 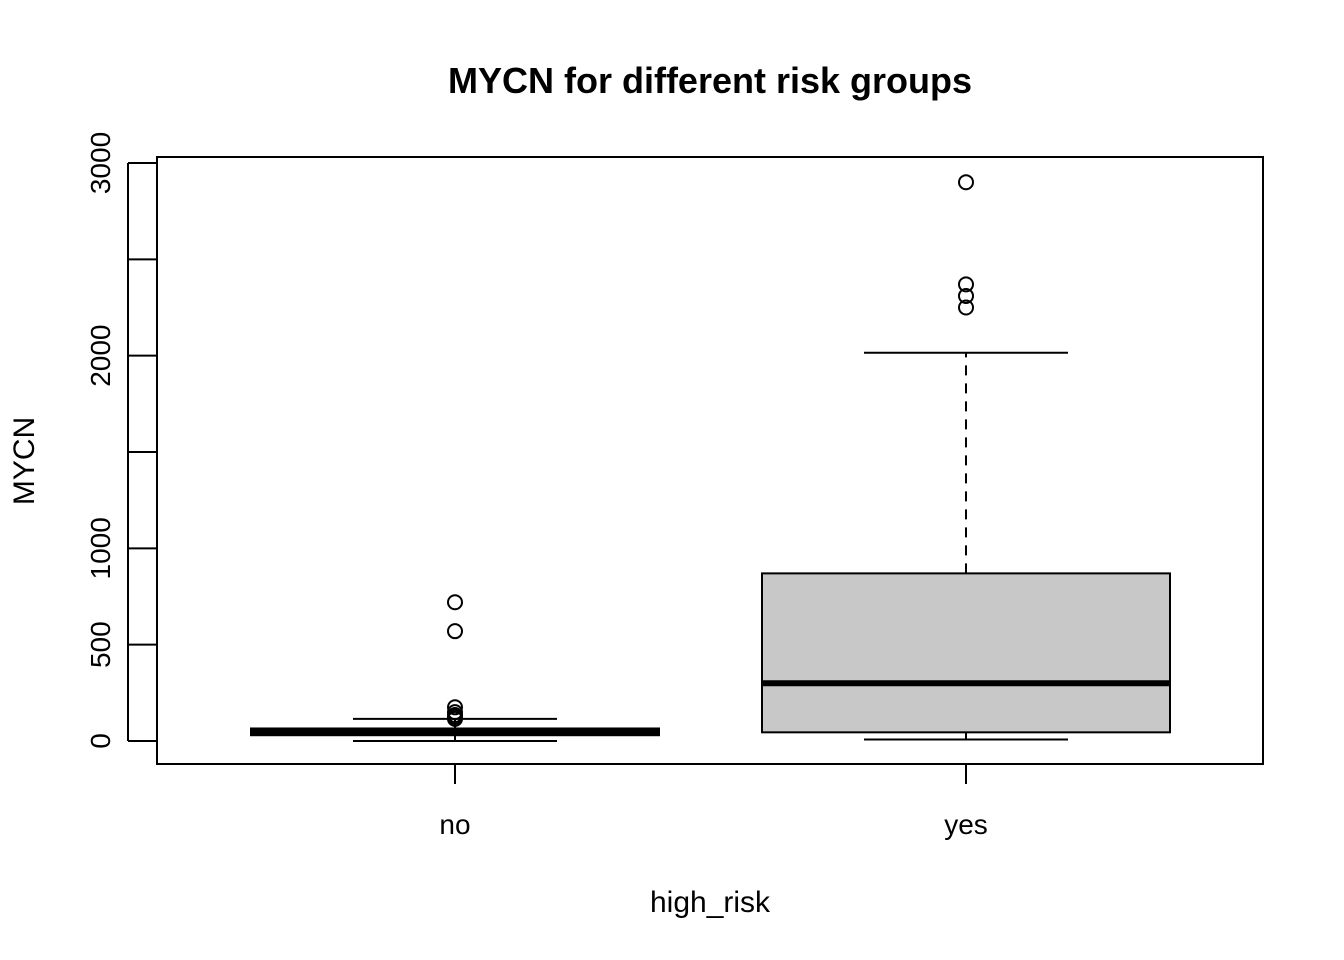 I want to click on y-tick-label-1000: 1000, so click(x=100, y=548).